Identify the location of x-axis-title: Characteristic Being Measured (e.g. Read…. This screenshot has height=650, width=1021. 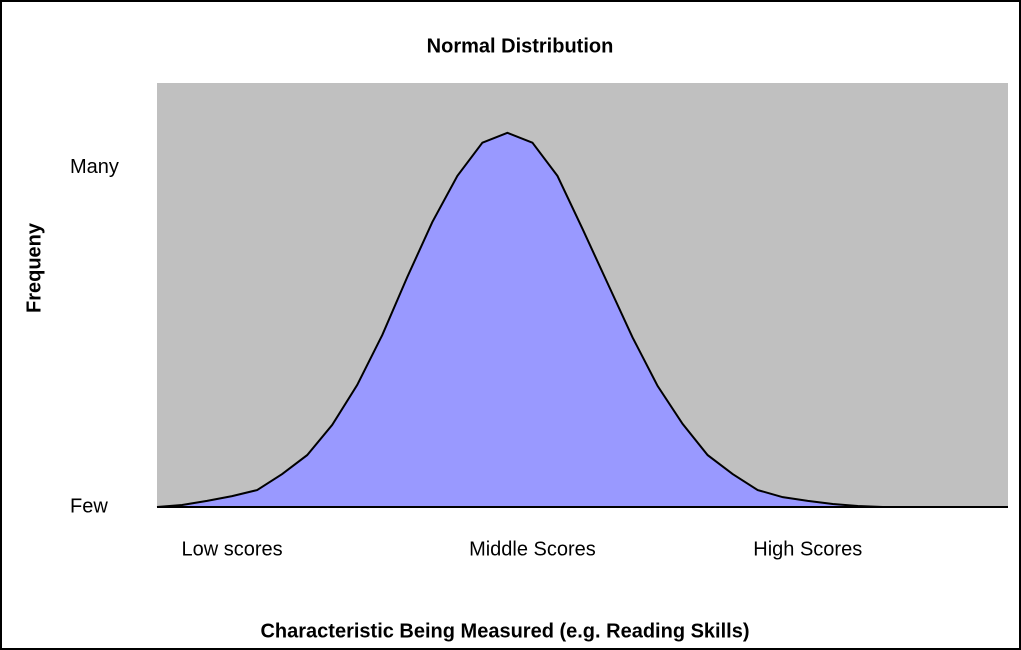
(504, 631).